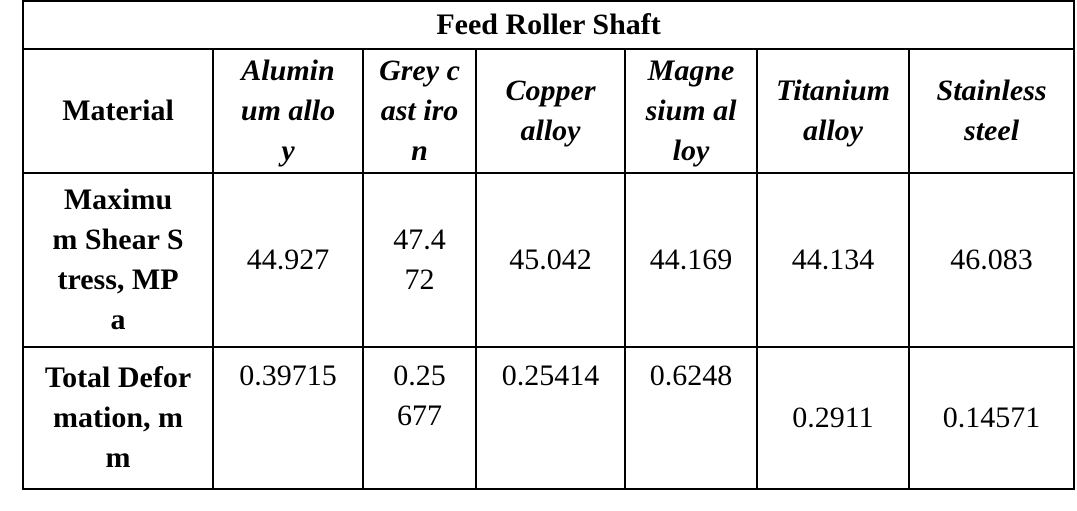 The image size is (1077, 511). I want to click on column-header-grey-cast-iron: Grey cast iron, so click(419, 111).